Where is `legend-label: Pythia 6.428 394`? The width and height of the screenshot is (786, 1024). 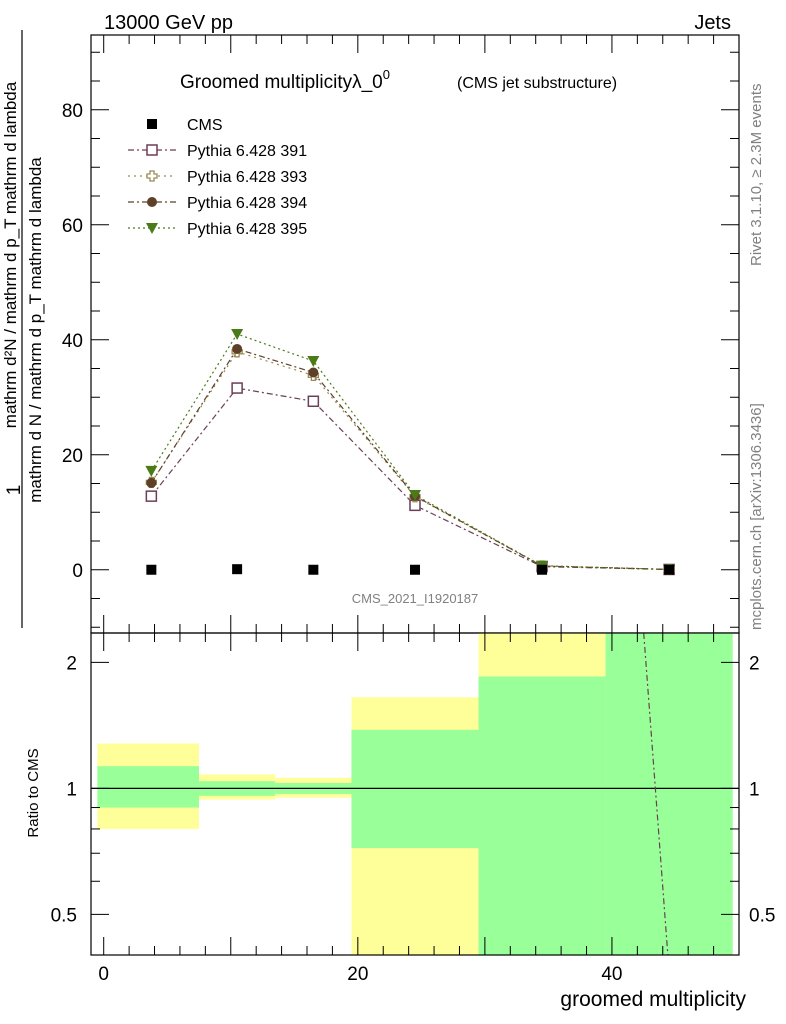 legend-label: Pythia 6.428 394 is located at coordinates (247, 203).